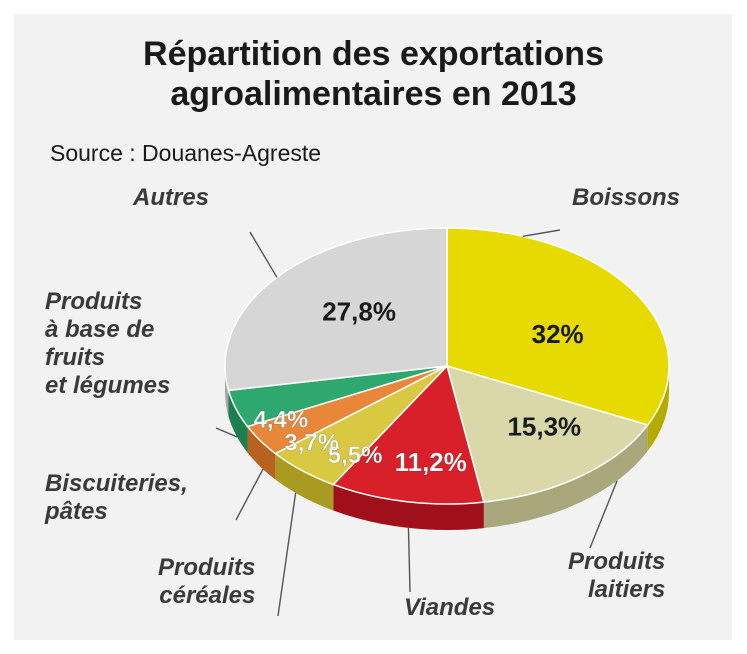 The image size is (747, 654). Describe the element at coordinates (116, 498) in the screenshot. I see `label-biscuiteries-pates: Biscuiteries, pâtes` at that location.